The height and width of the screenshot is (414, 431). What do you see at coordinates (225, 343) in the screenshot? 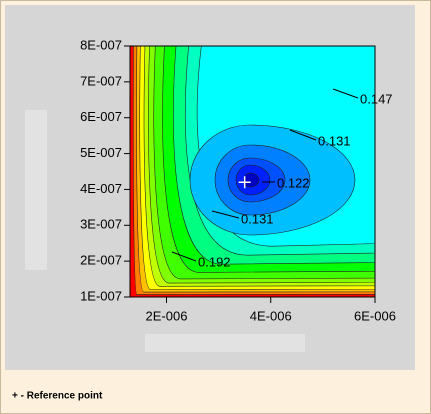
I see `x-axis-label-placeholder` at bounding box center [225, 343].